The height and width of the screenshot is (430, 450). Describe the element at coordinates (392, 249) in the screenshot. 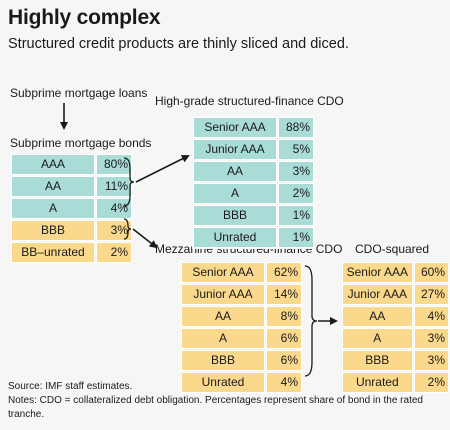

I see `cdo-squared-label: CDO-squared` at that location.